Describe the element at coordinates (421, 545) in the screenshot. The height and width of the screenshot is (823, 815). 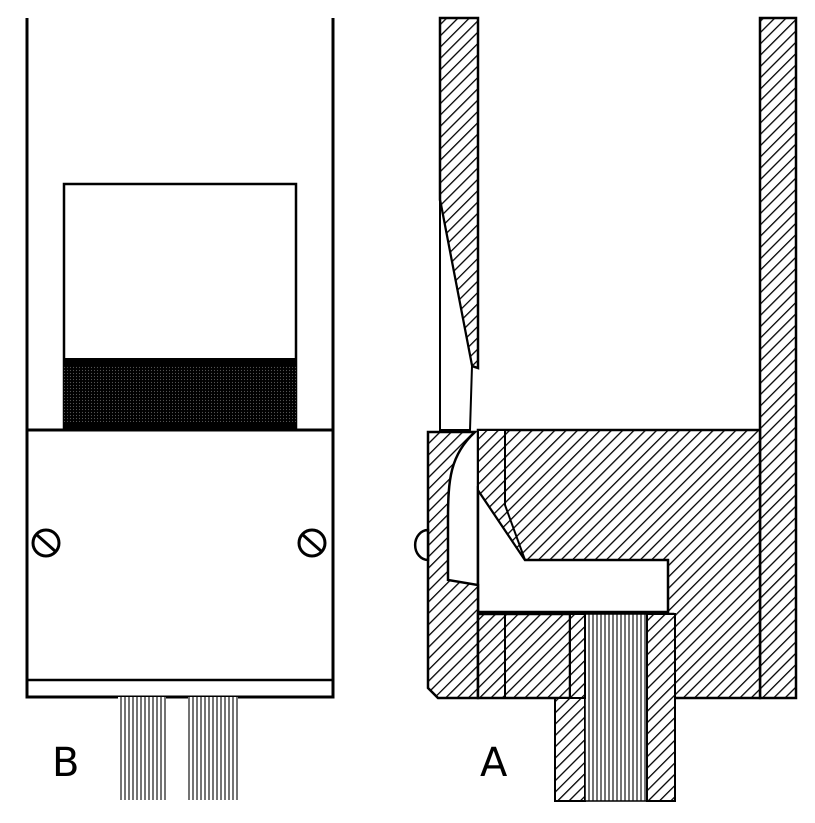
I see `view-a-screw-head` at that location.